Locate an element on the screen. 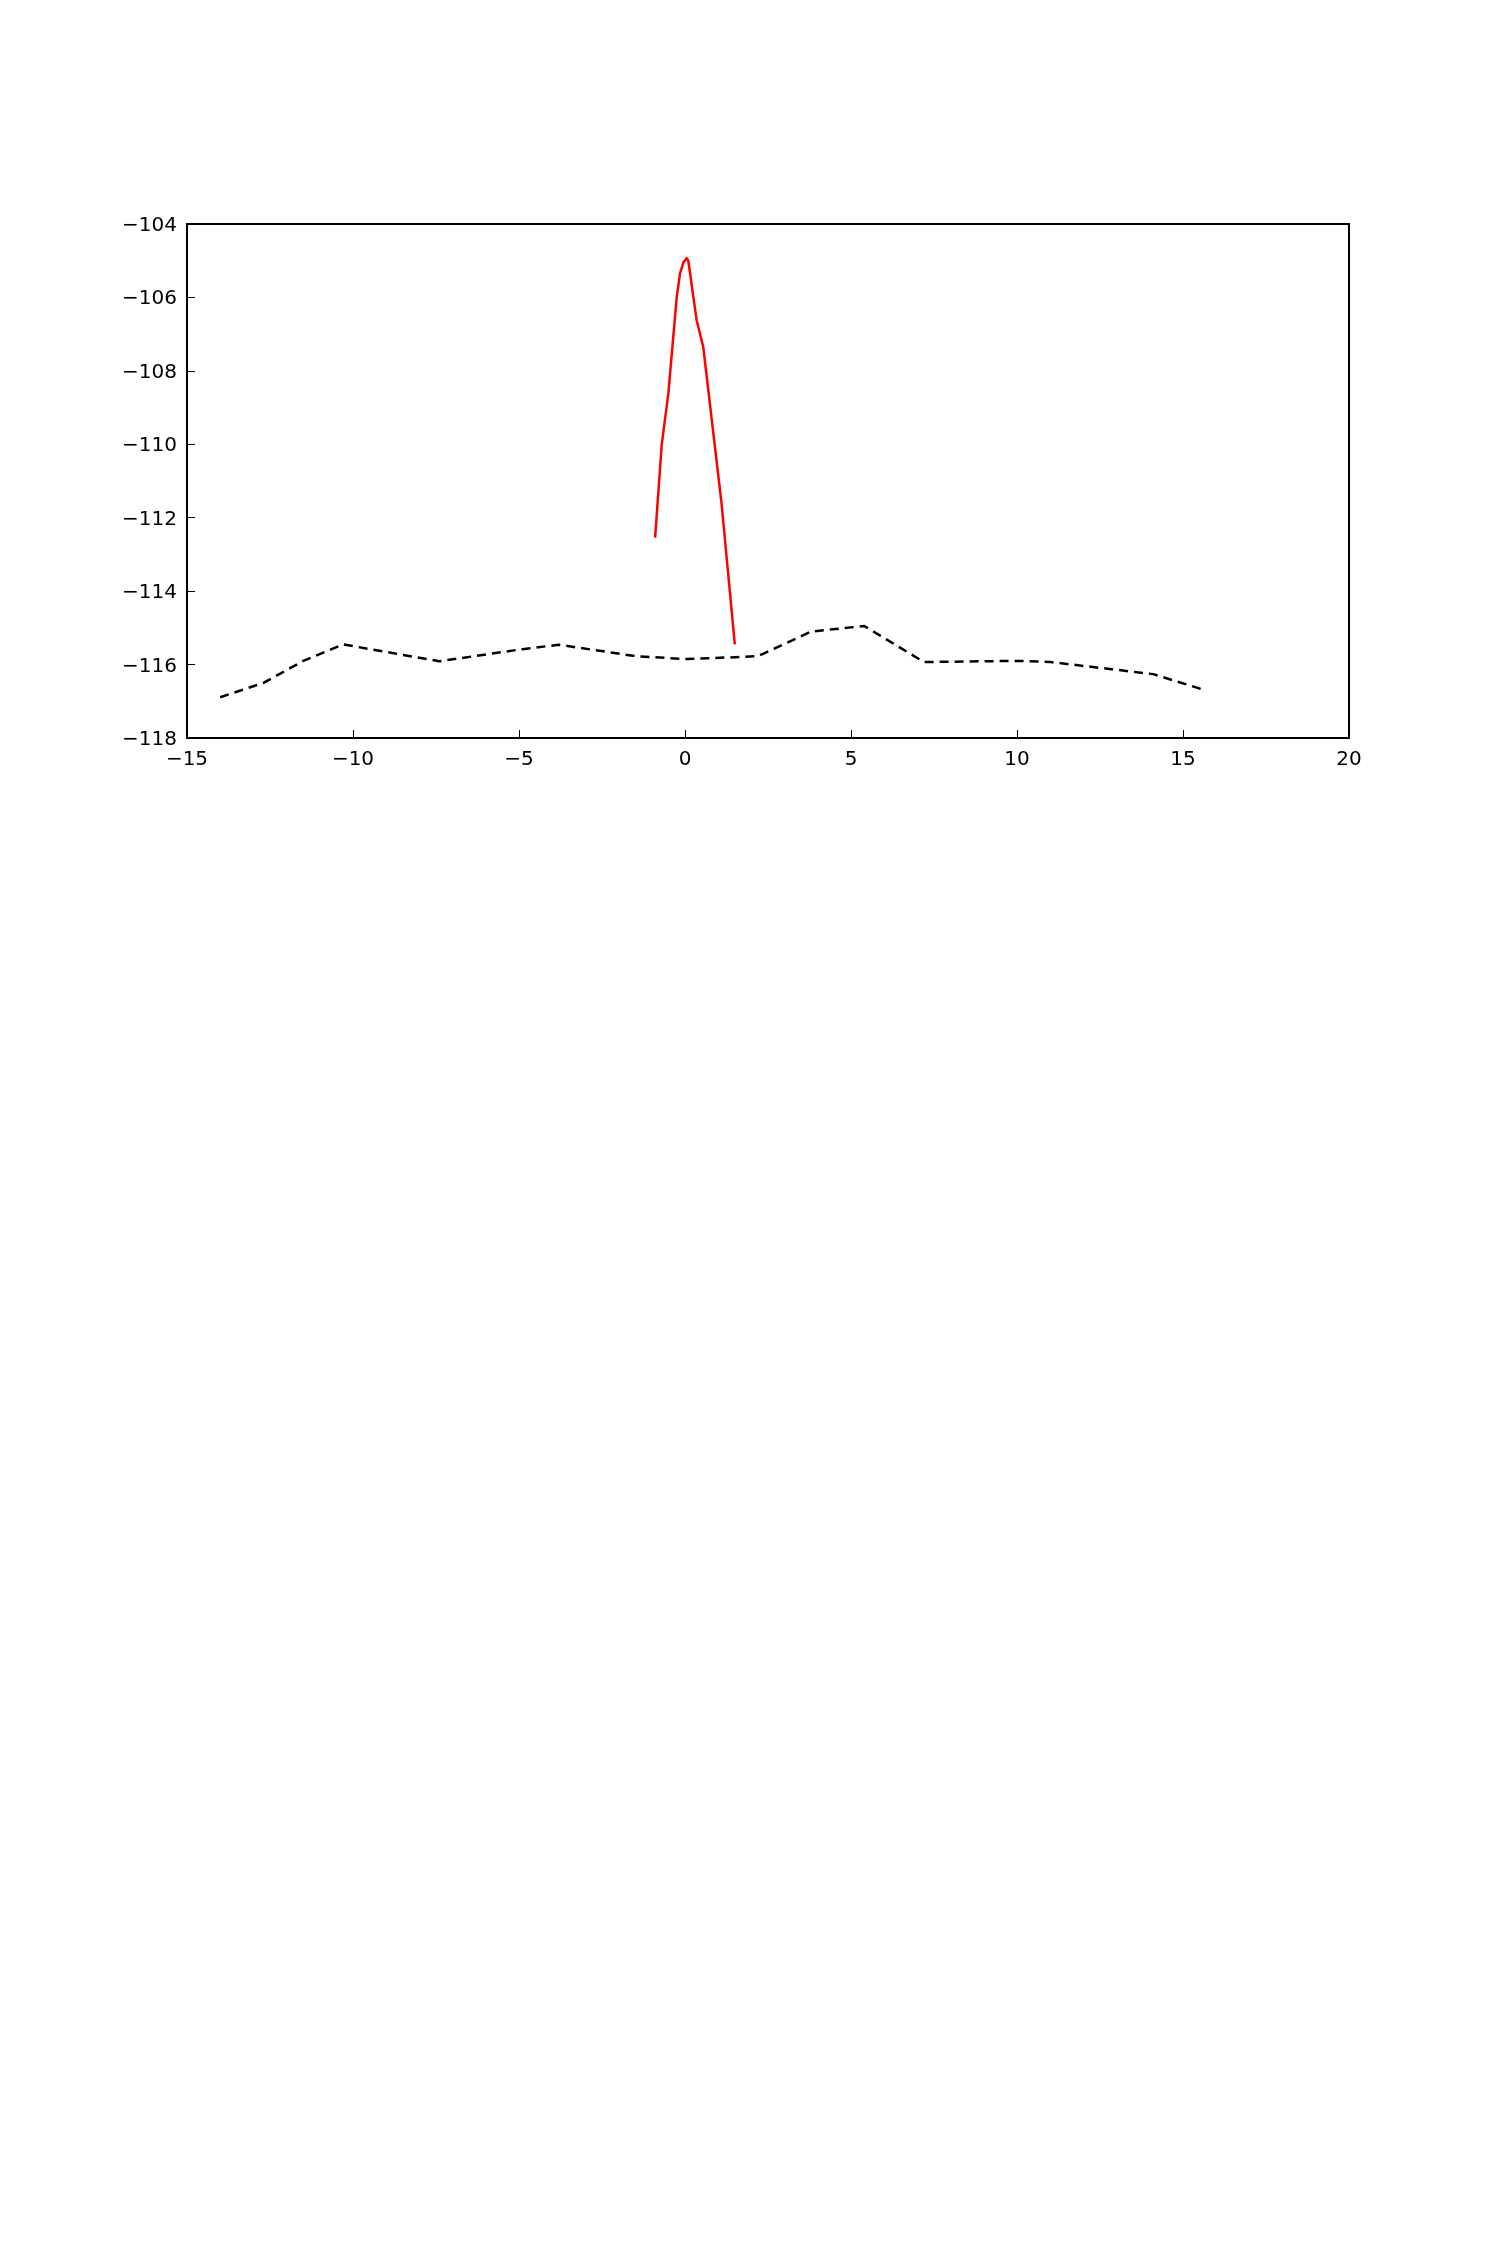  x-tick-label: 20 is located at coordinates (1349, 758).